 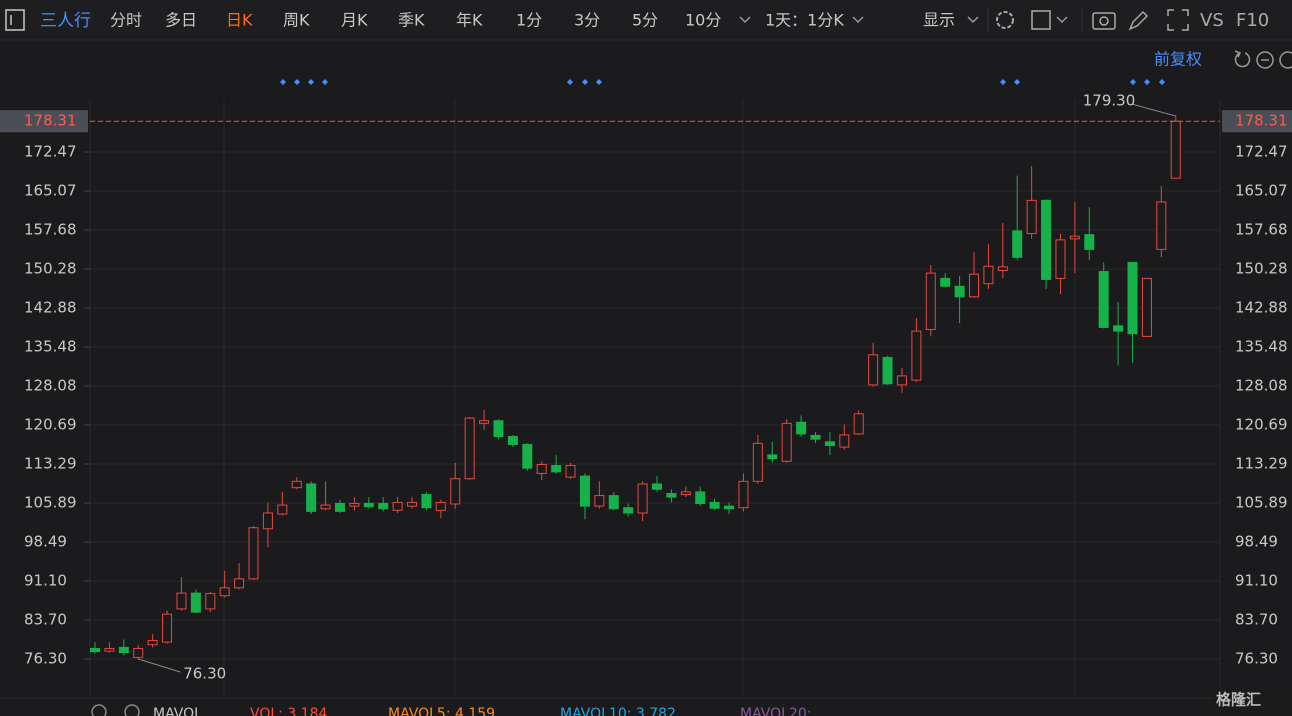 What do you see at coordinates (1256, 542) in the screenshot?
I see `y-tick-label-right: 98.49` at bounding box center [1256, 542].